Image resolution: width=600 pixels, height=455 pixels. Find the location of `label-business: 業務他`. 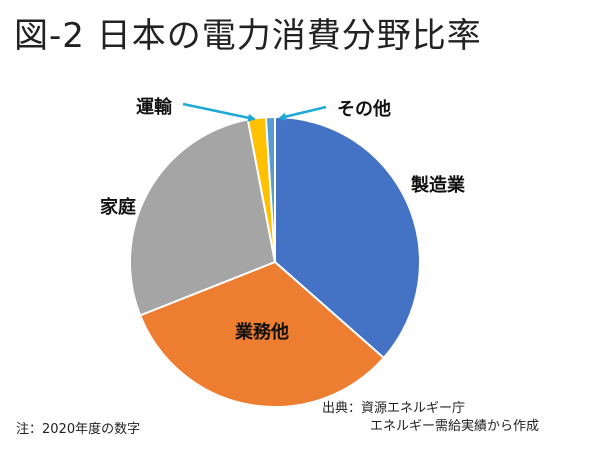

label-business: 業務他 is located at coordinates (261, 332).